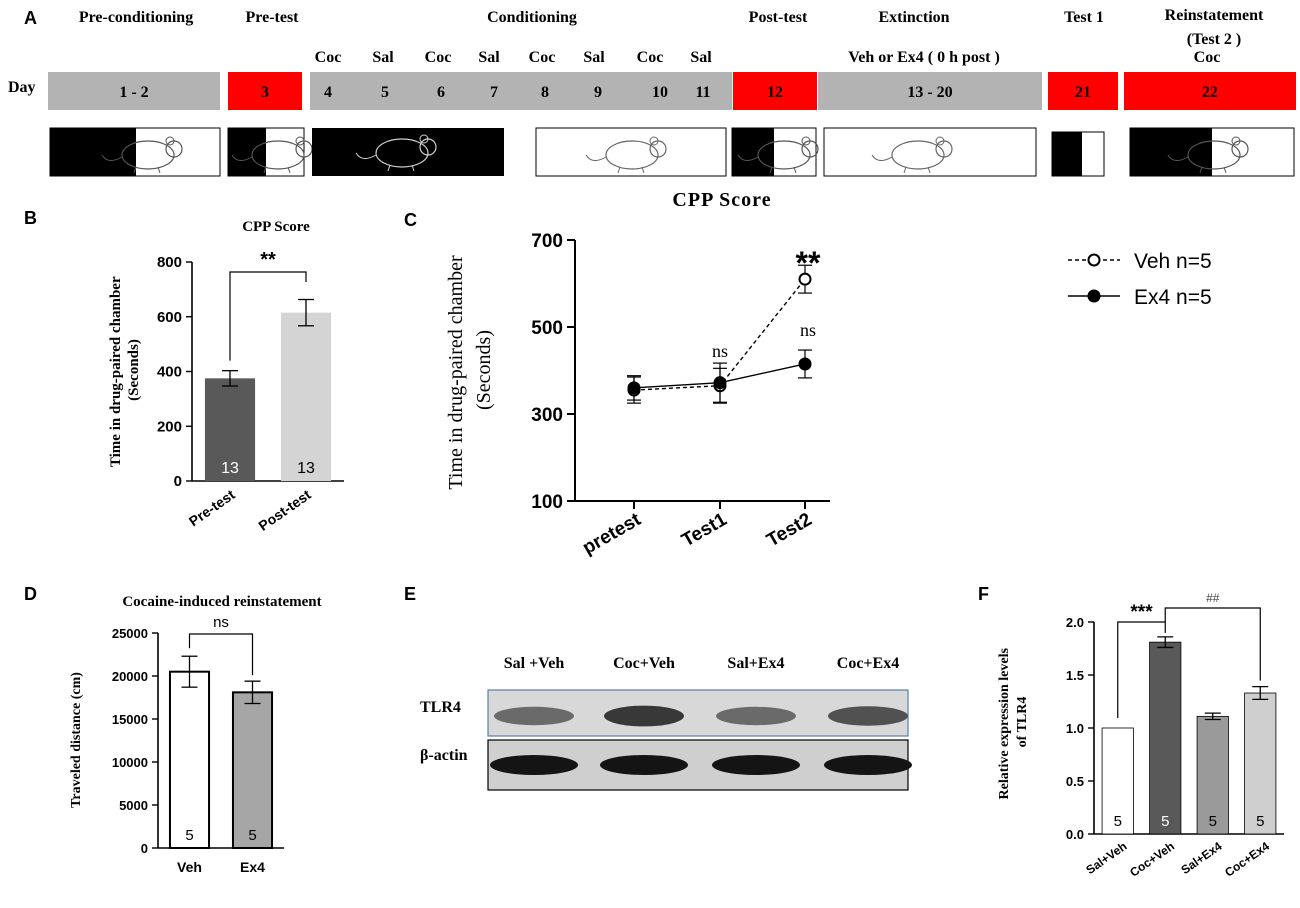 The width and height of the screenshot is (1300, 908). I want to click on blot-lane-4: Coc+Ex4, so click(868, 663).